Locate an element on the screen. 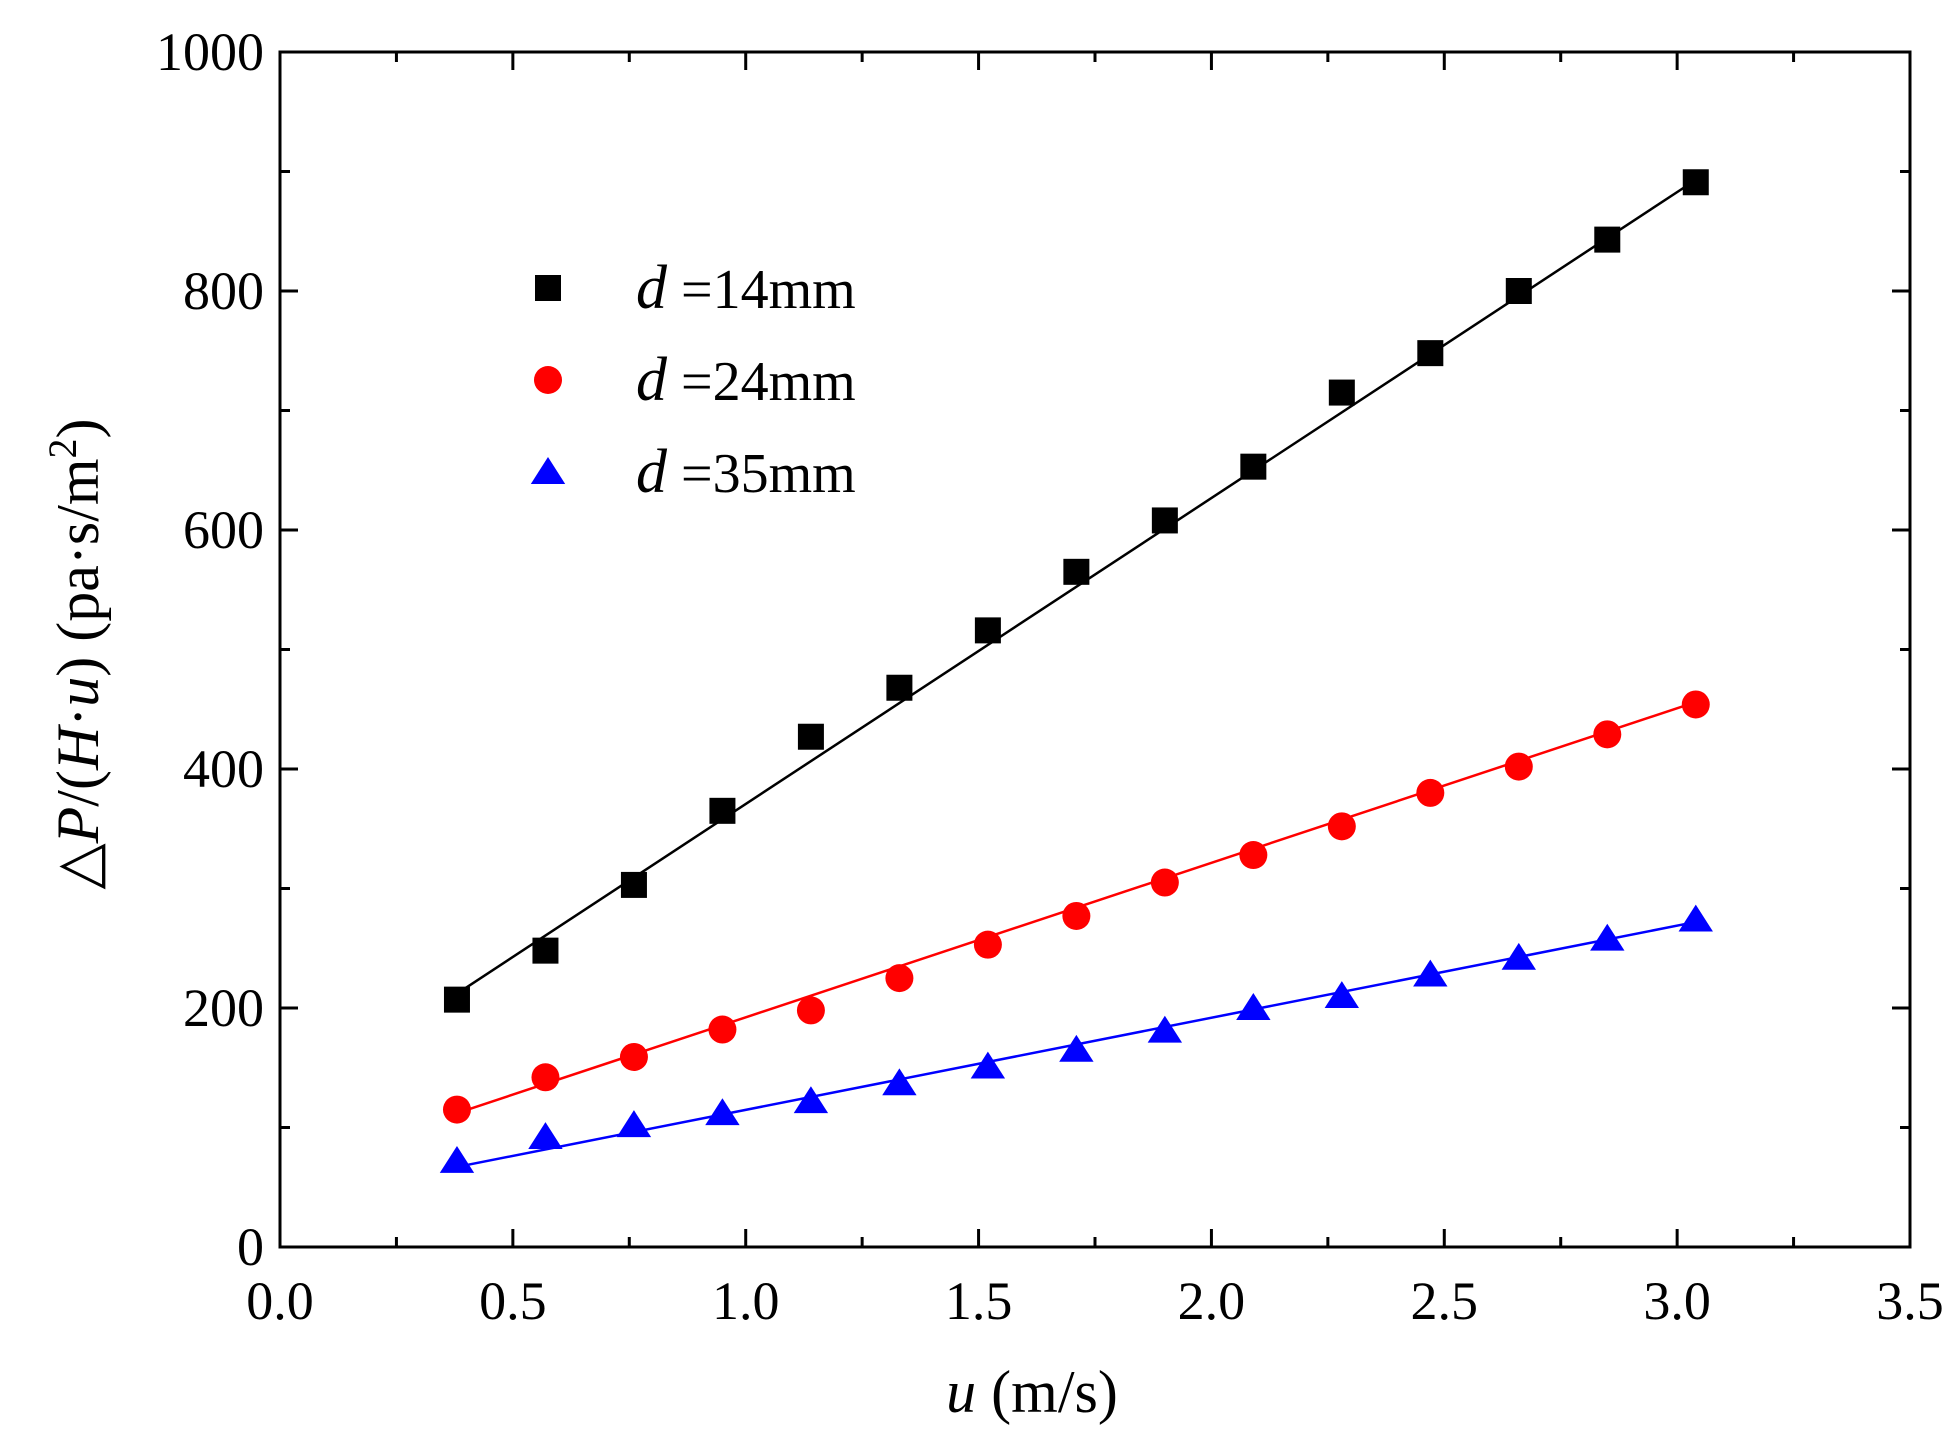 This screenshot has height=1439, width=1959. legend-label-1: d =14mm is located at coordinates (746, 288).